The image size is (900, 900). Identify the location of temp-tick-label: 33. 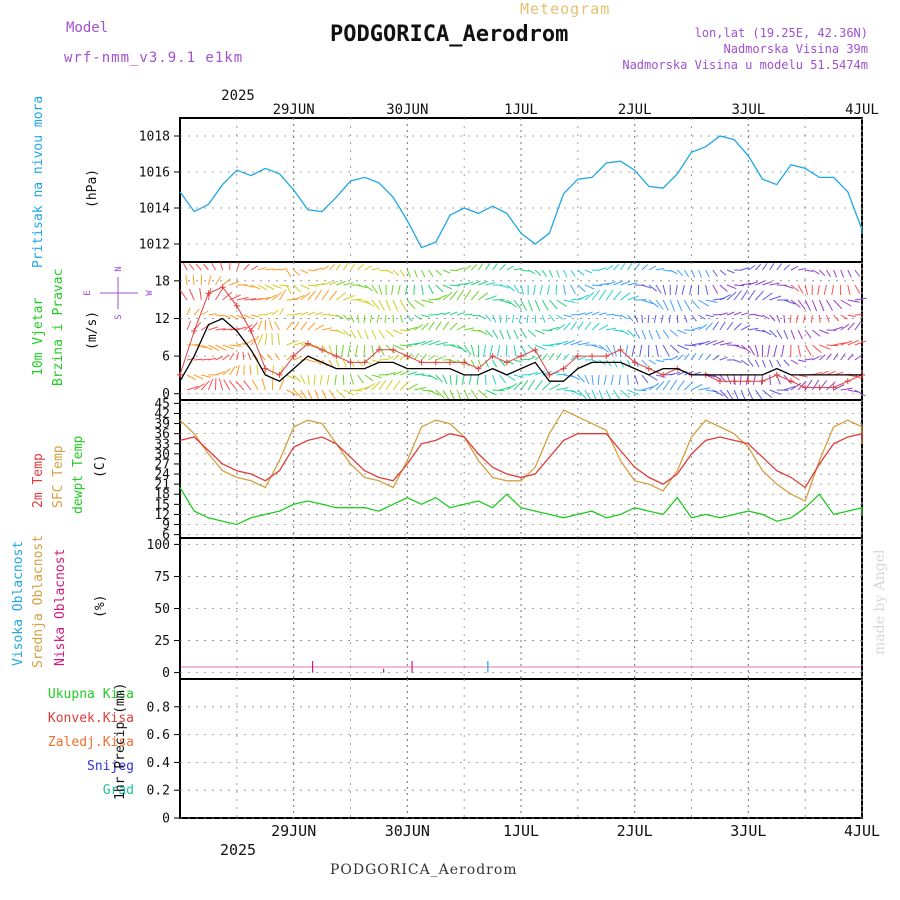
(162, 444).